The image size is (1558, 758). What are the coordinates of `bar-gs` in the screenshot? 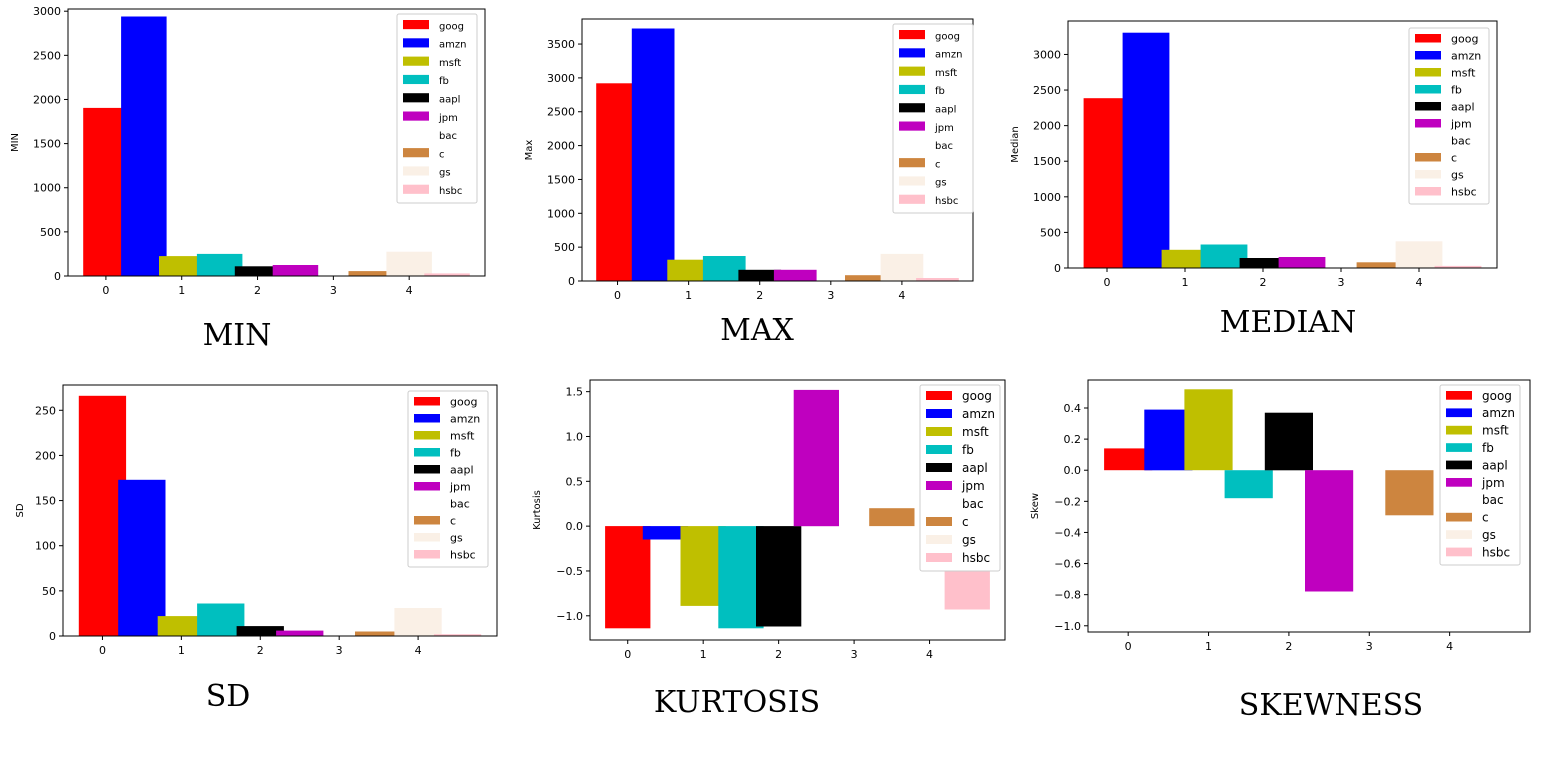 It's located at (1419, 254).